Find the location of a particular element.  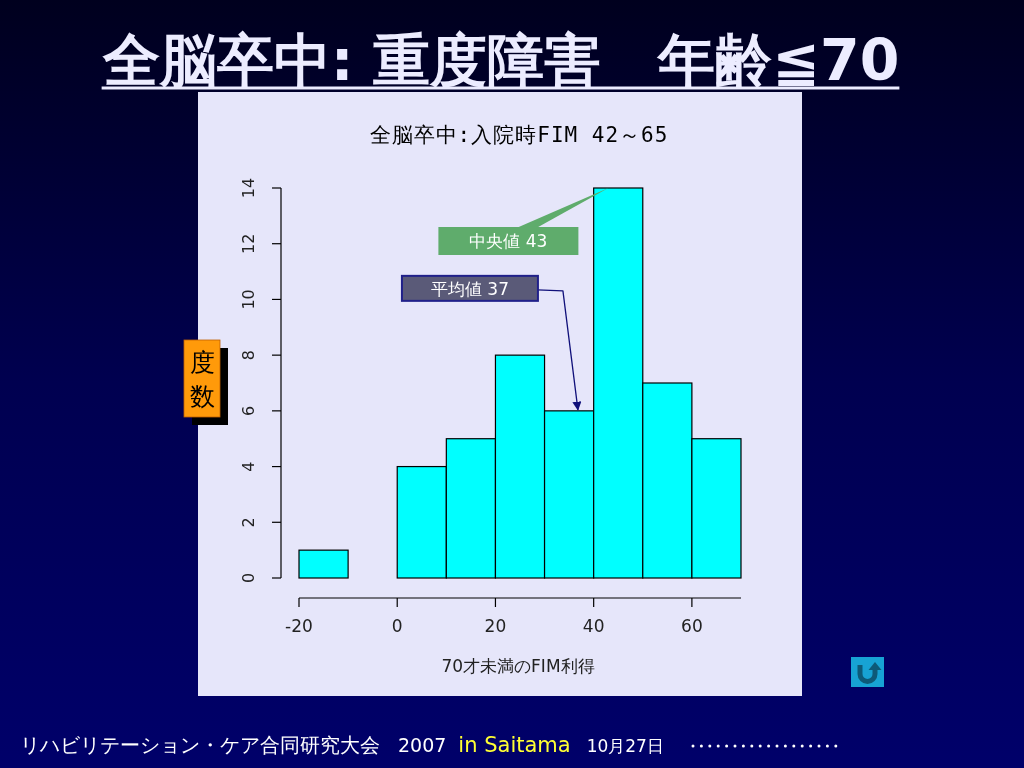

y-tick-label: 2 is located at coordinates (248, 522).